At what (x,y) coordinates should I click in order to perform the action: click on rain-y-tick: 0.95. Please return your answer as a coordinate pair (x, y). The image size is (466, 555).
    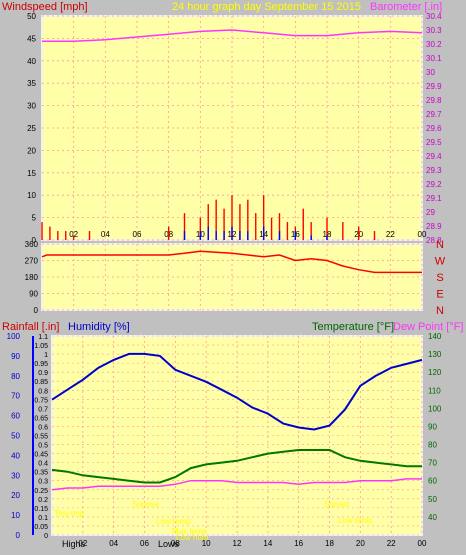
    Looking at the image, I should click on (41, 364).